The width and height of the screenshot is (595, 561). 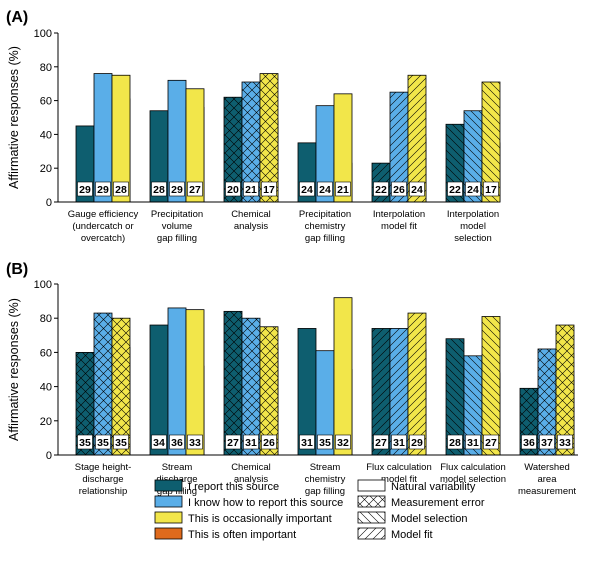 I want to click on count-label: 34, so click(x=159, y=443).